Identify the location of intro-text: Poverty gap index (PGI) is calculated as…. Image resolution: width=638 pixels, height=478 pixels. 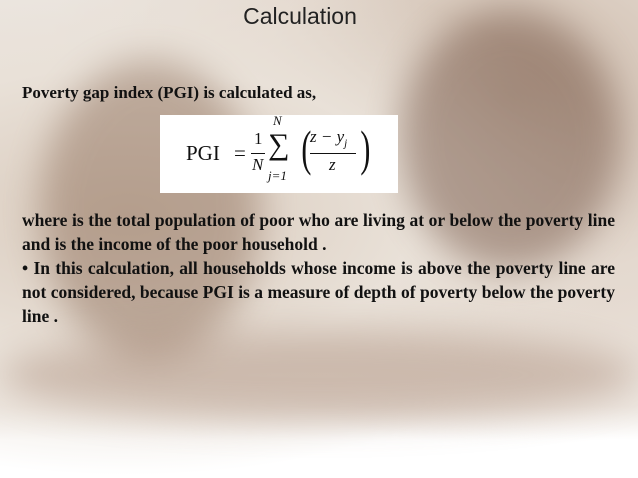
(169, 92).